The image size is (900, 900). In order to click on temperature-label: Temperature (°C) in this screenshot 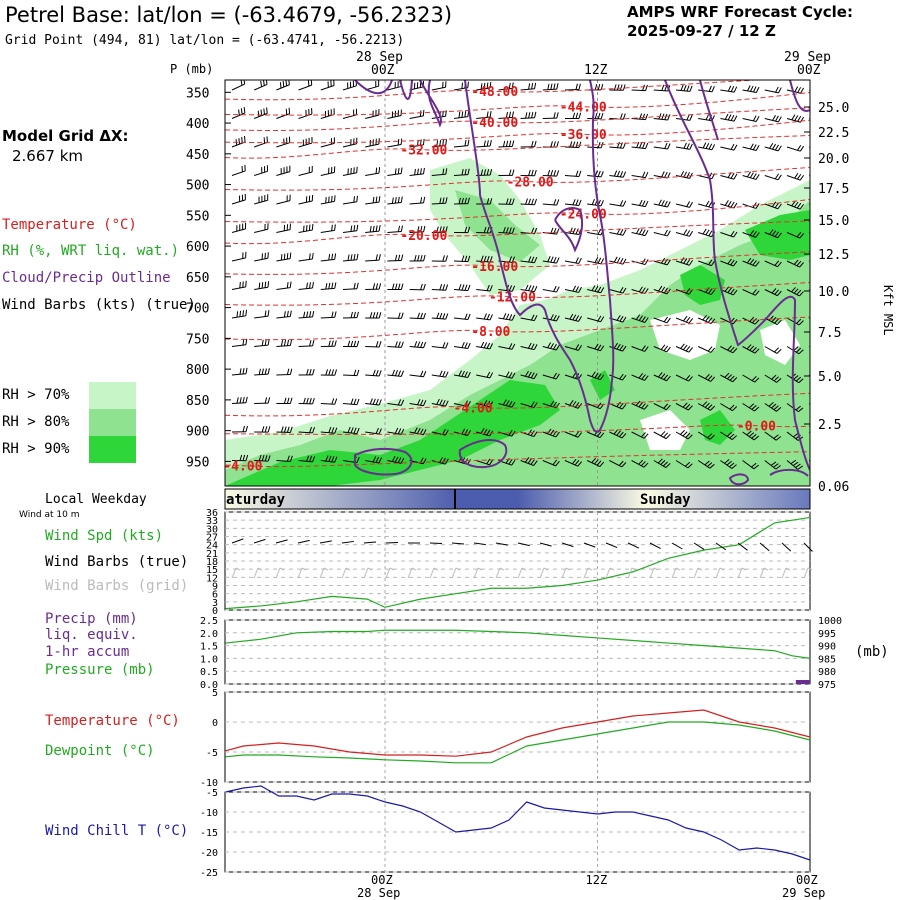, I will do `click(112, 721)`.